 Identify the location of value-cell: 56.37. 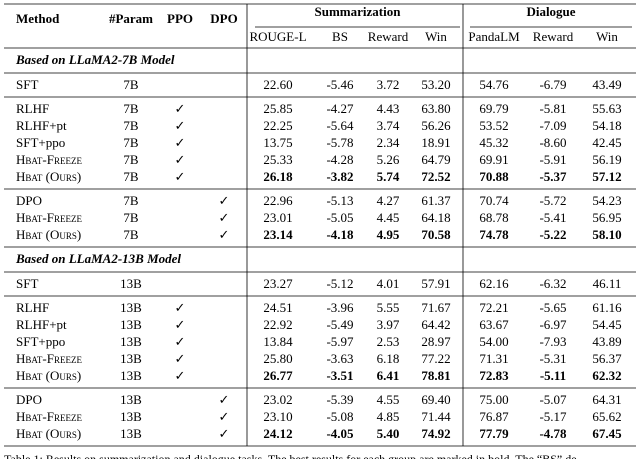
(607, 358).